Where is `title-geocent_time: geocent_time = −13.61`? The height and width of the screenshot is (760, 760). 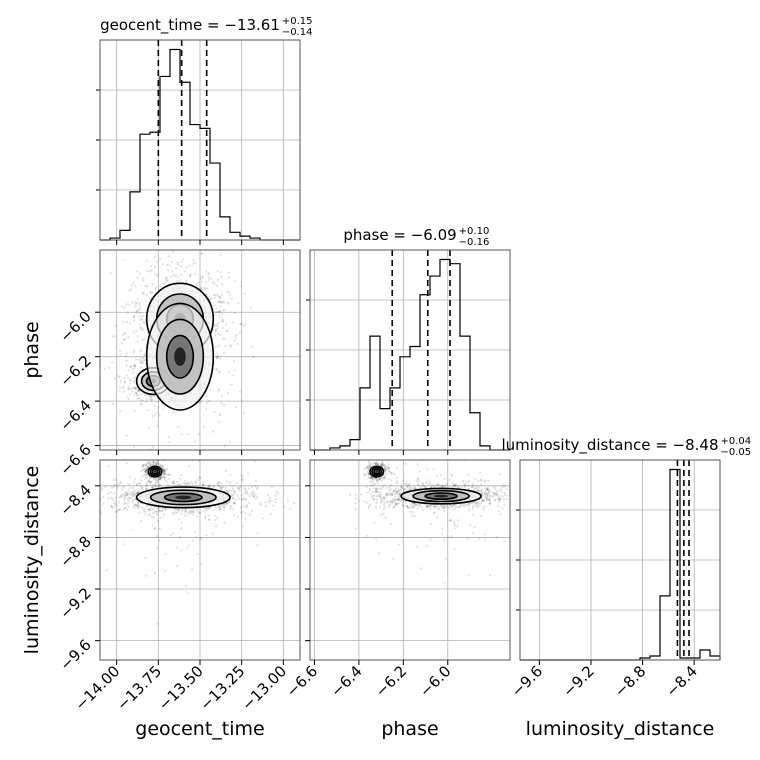
title-geocent_time: geocent_time = −13.61 is located at coordinates (190, 25).